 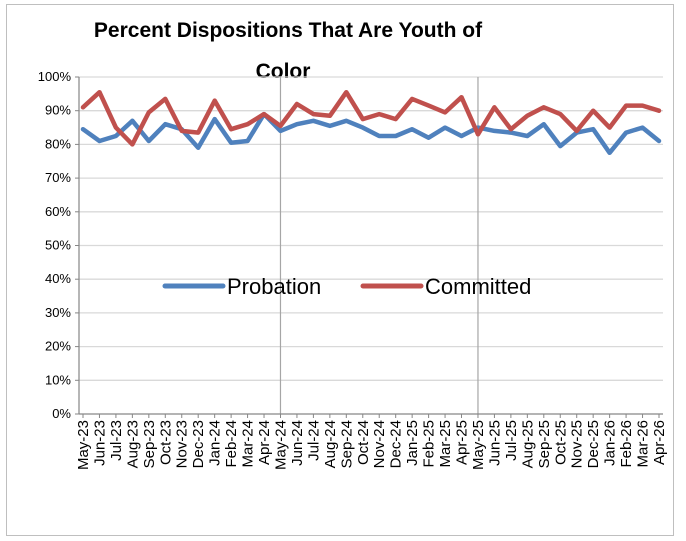 I want to click on x-tick-label-25: Jun-25, so click(x=494, y=443).